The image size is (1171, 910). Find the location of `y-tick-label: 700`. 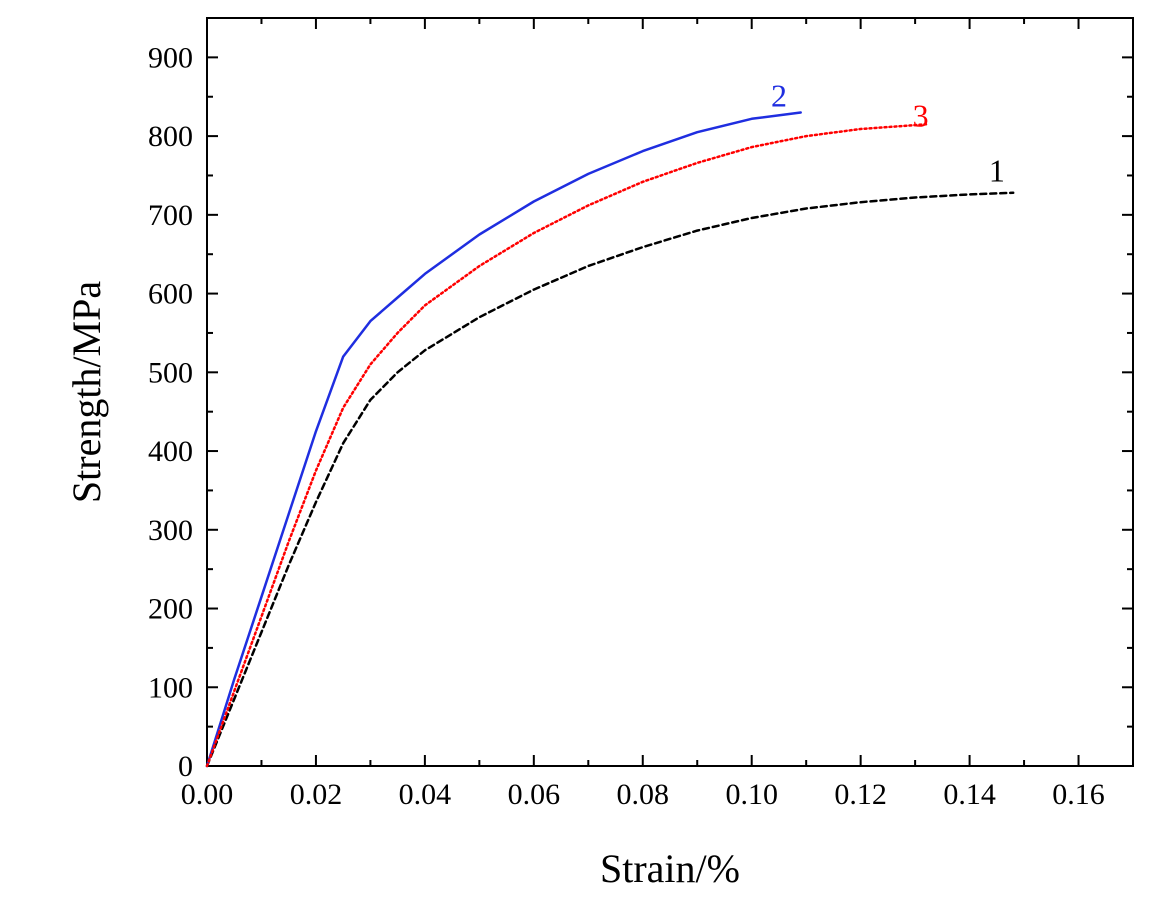

y-tick-label: 700 is located at coordinates (170, 215).